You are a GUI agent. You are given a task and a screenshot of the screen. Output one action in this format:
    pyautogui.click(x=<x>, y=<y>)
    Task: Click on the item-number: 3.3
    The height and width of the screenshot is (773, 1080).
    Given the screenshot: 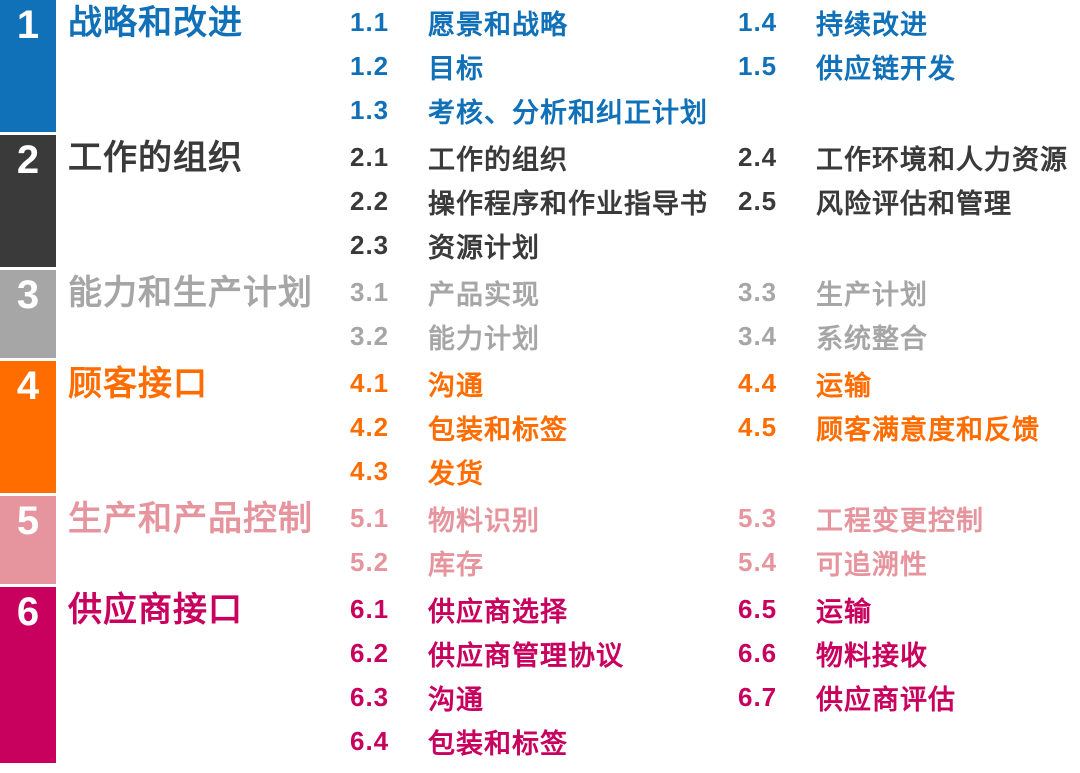 What is the action you would take?
    pyautogui.click(x=758, y=291)
    